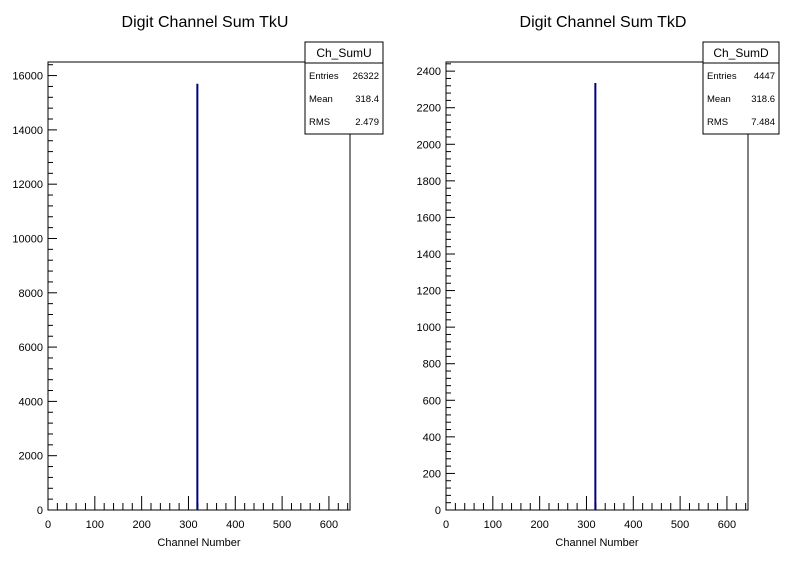 This screenshot has width=796, height=572. Describe the element at coordinates (429, 218) in the screenshot. I see `y-tick-label: 1600` at that location.